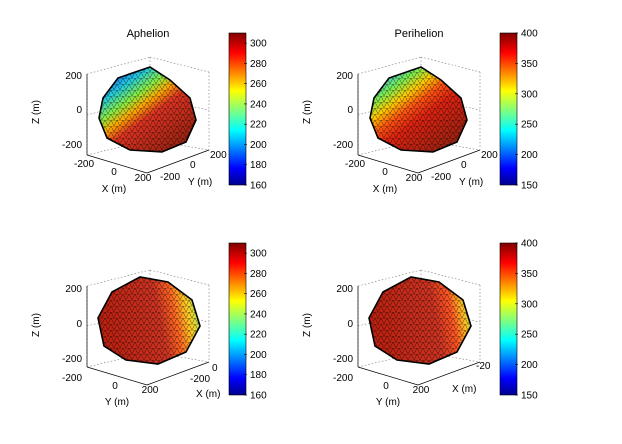  I want to click on panel-aphelion: Aphelion, so click(149, 111).